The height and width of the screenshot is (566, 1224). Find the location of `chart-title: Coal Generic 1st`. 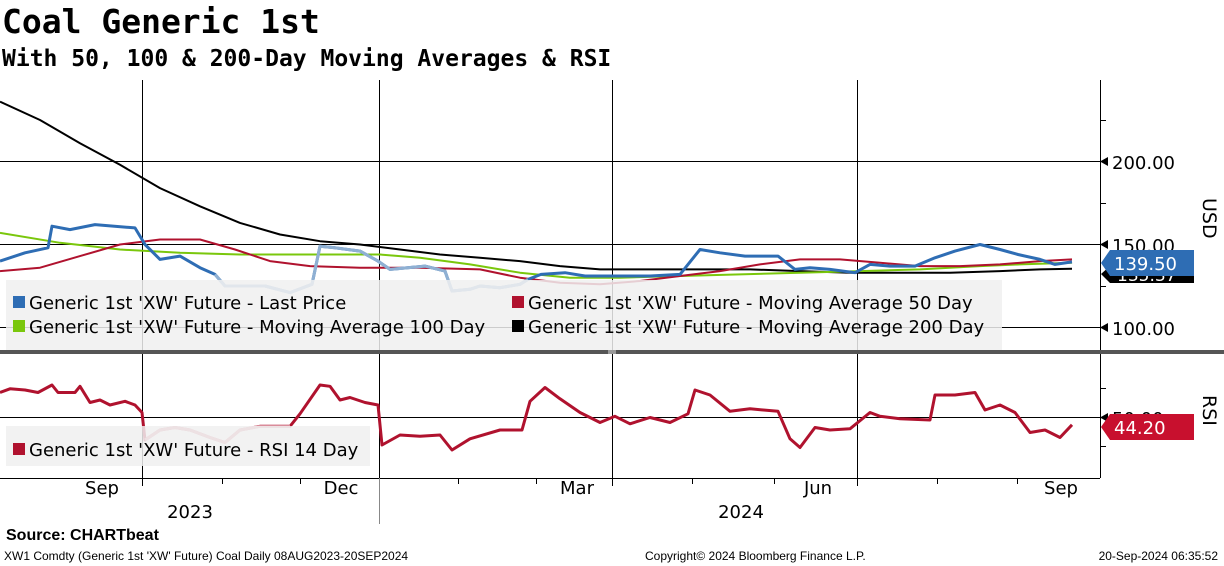

chart-title: Coal Generic 1st is located at coordinates (161, 21).